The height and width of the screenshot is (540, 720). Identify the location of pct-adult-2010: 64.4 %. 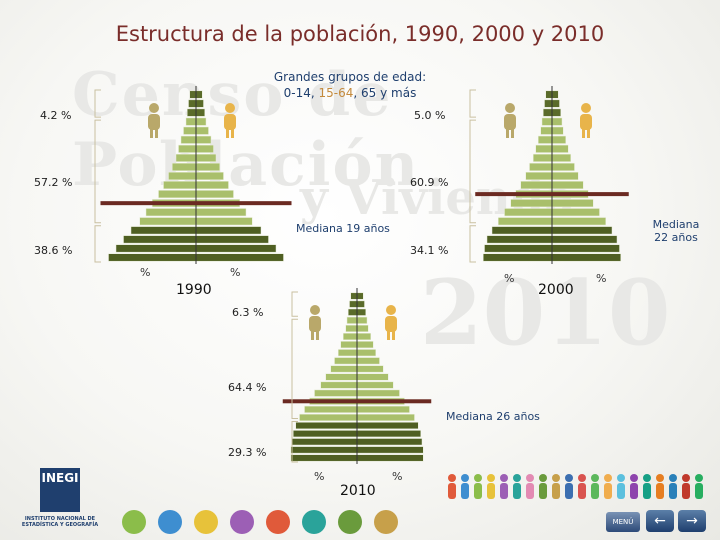
(247, 387).